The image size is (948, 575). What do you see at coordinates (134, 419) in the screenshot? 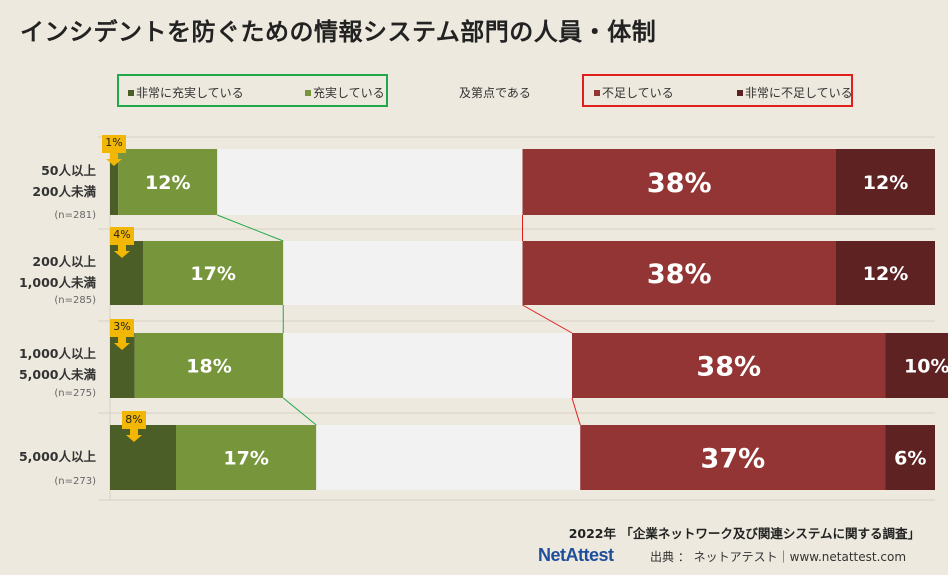
I see `small-value-label-3: 8%` at bounding box center [134, 419].